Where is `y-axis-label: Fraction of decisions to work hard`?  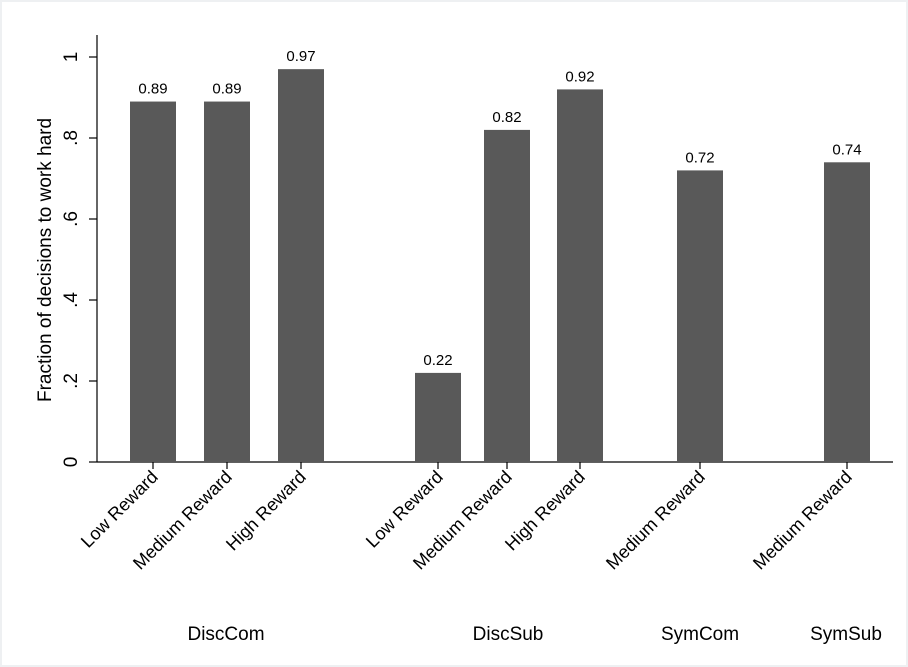 y-axis-label: Fraction of decisions to work hard is located at coordinates (45, 260).